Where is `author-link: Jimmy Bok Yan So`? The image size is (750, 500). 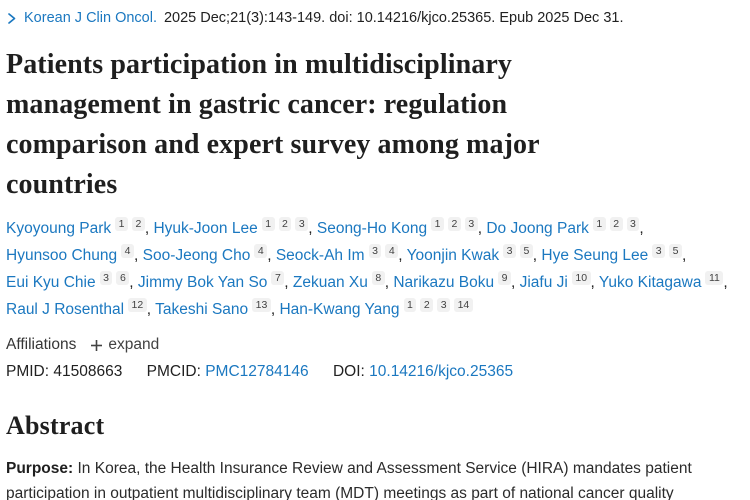
author-link: Jimmy Bok Yan So is located at coordinates (202, 282).